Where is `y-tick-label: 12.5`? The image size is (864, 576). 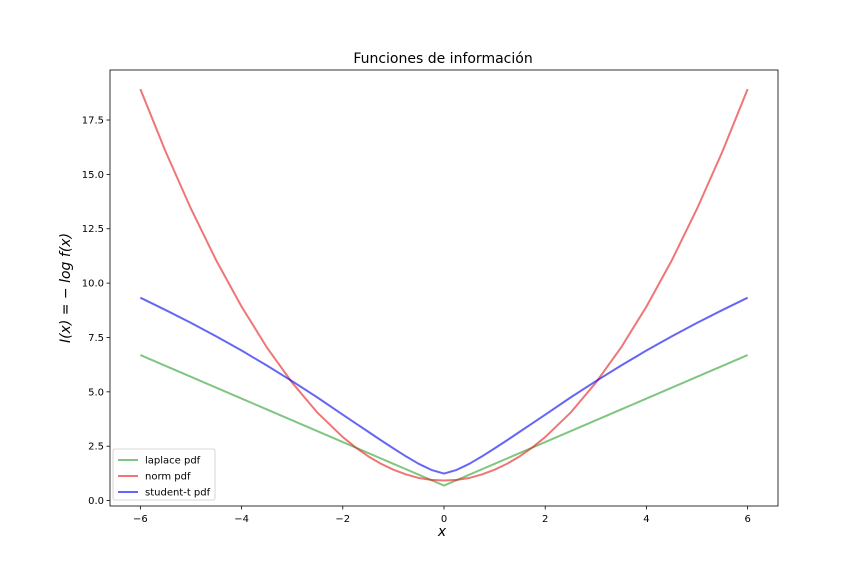 y-tick-label: 12.5 is located at coordinates (93, 229).